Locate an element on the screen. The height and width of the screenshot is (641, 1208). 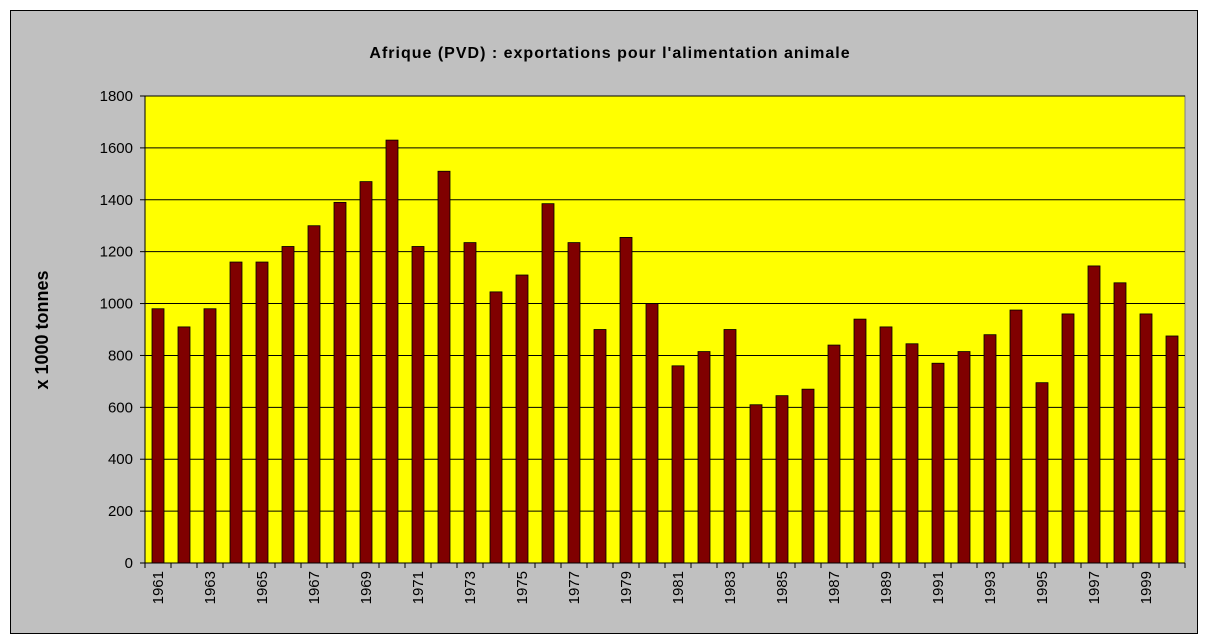
y-axis-label: x 1000 tonnes is located at coordinates (42, 329).